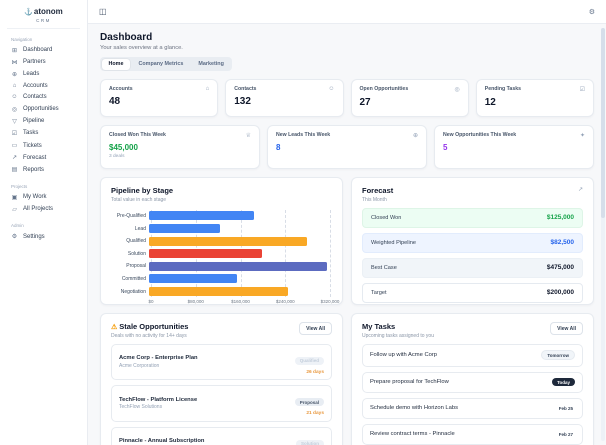 This screenshot has height=445, width=606. Describe the element at coordinates (34, 236) in the screenshot. I see `sidebar-item-label: Settings` at that location.